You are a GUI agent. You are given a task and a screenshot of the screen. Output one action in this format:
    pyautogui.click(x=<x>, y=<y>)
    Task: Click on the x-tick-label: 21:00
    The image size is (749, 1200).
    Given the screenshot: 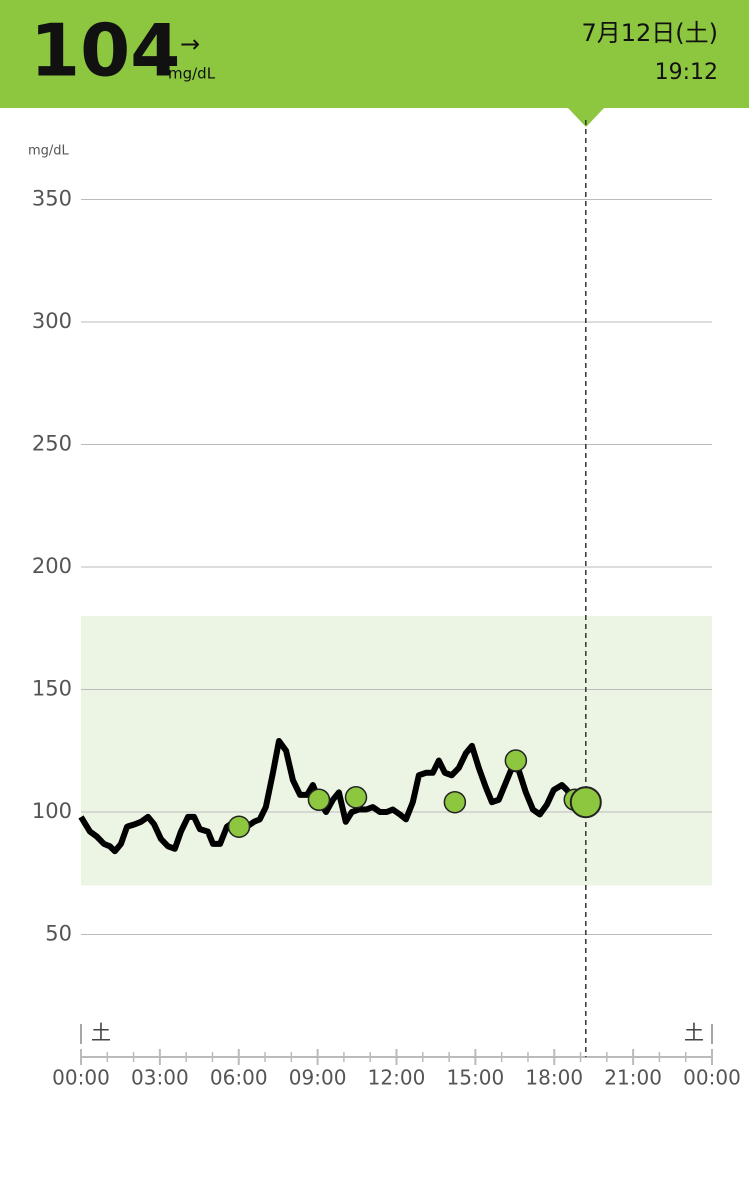 What is the action you would take?
    pyautogui.click(x=633, y=1078)
    